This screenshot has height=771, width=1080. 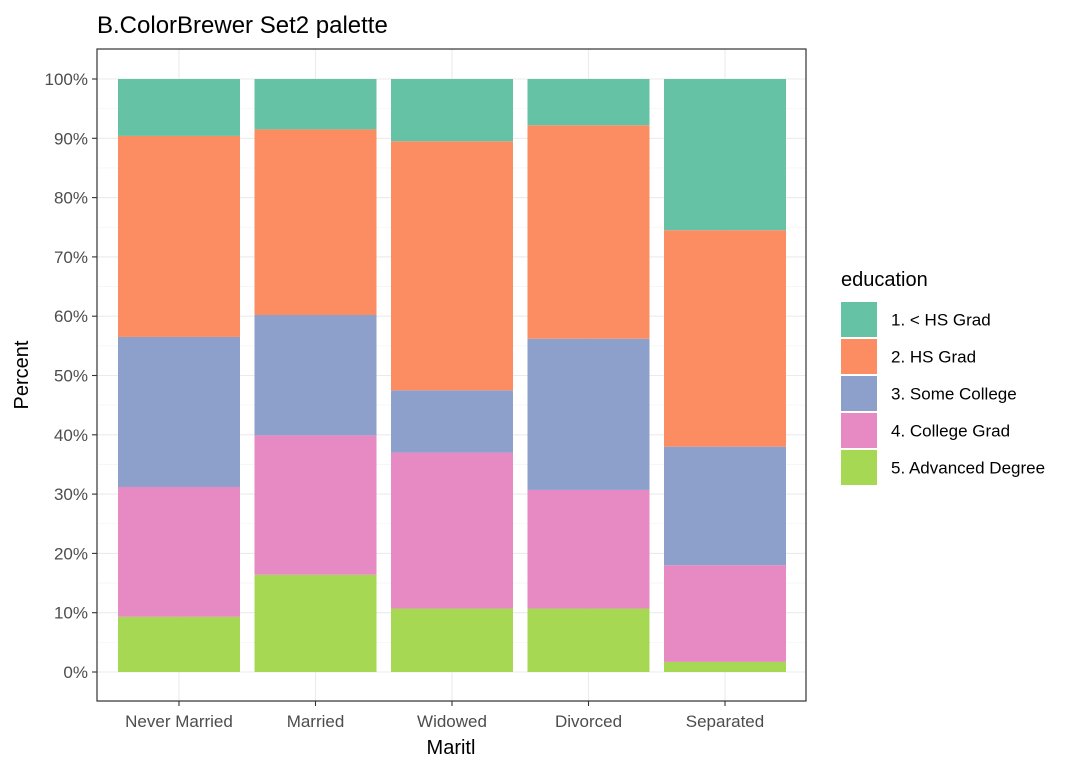 What do you see at coordinates (588, 721) in the screenshot?
I see `x-tick-label: Divorced` at bounding box center [588, 721].